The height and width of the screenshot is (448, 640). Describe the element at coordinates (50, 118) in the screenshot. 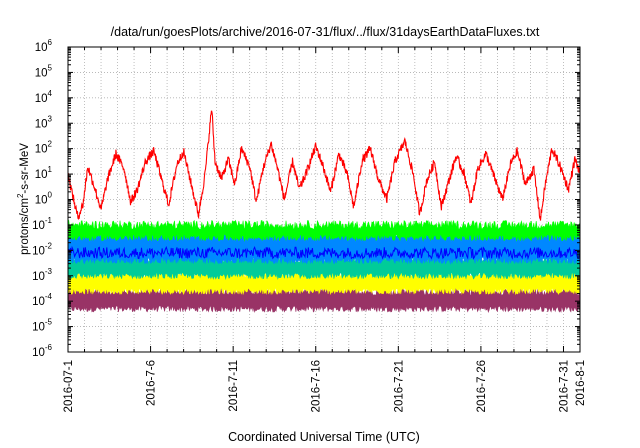

I see `y-tick-exponent: 3` at that location.